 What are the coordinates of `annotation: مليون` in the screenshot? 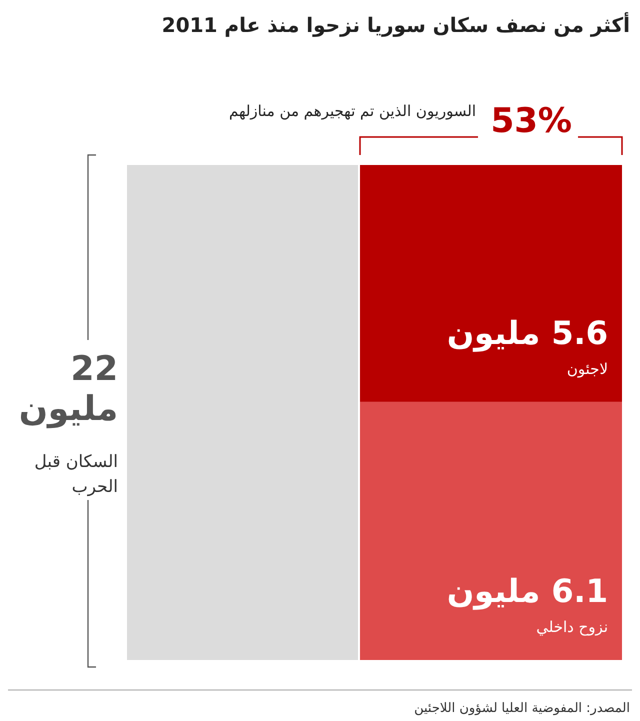 It's located at (68, 409).